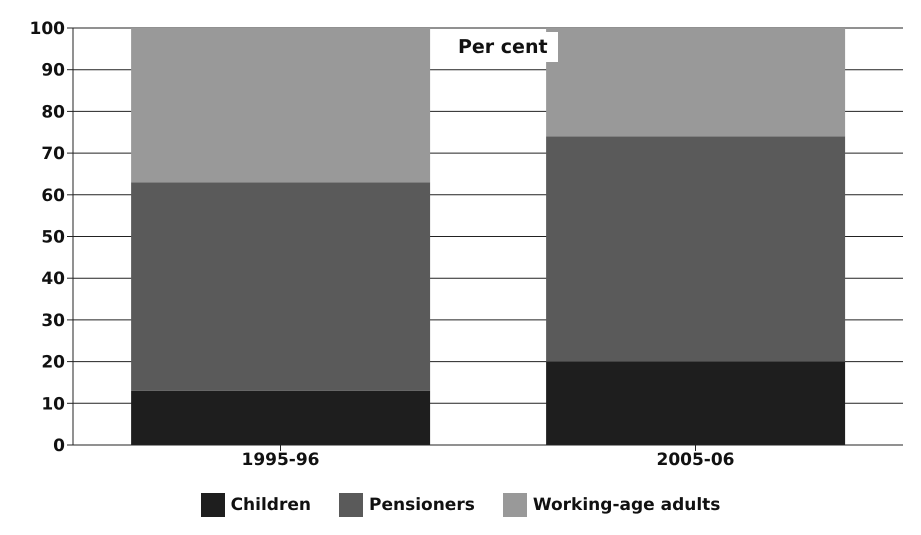  Describe the element at coordinates (53, 238) in the screenshot. I see `y-tick-label: 50` at that location.